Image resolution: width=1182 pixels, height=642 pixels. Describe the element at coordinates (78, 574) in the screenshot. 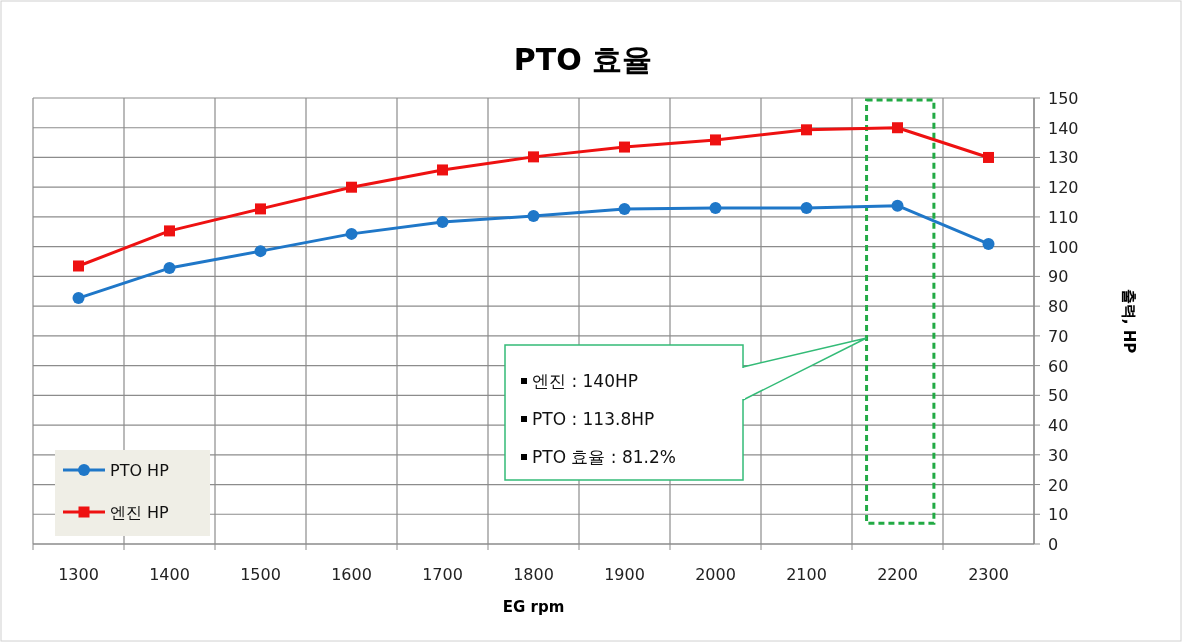

I see `x-tick-label: 1300` at that location.